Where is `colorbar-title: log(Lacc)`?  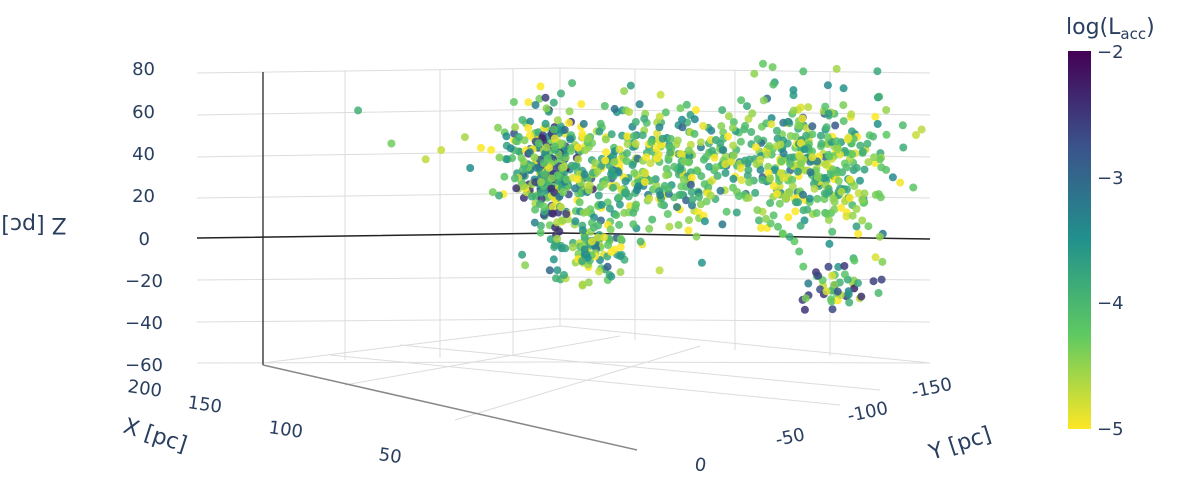
colorbar-title: log(Lacc) is located at coordinates (1110, 29).